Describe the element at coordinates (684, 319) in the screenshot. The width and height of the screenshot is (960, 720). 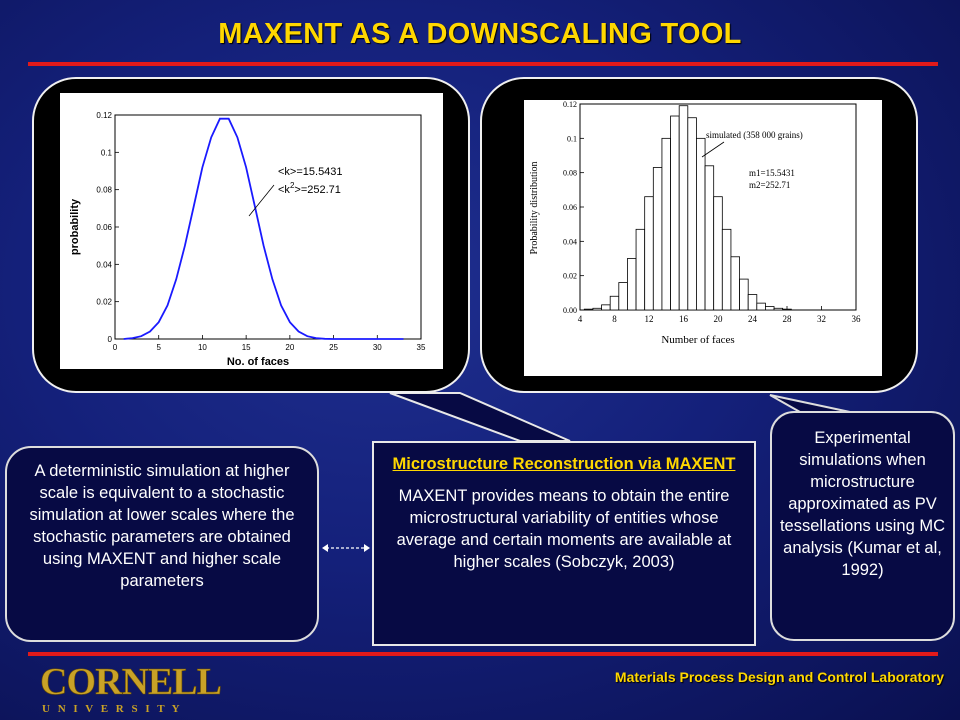
I see `right-xtick-label: 16` at that location.